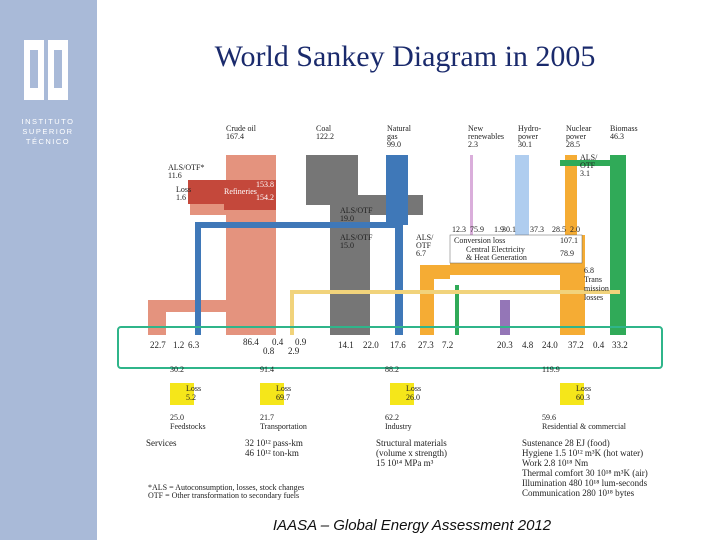  I want to click on label: 27.3, so click(426, 345).